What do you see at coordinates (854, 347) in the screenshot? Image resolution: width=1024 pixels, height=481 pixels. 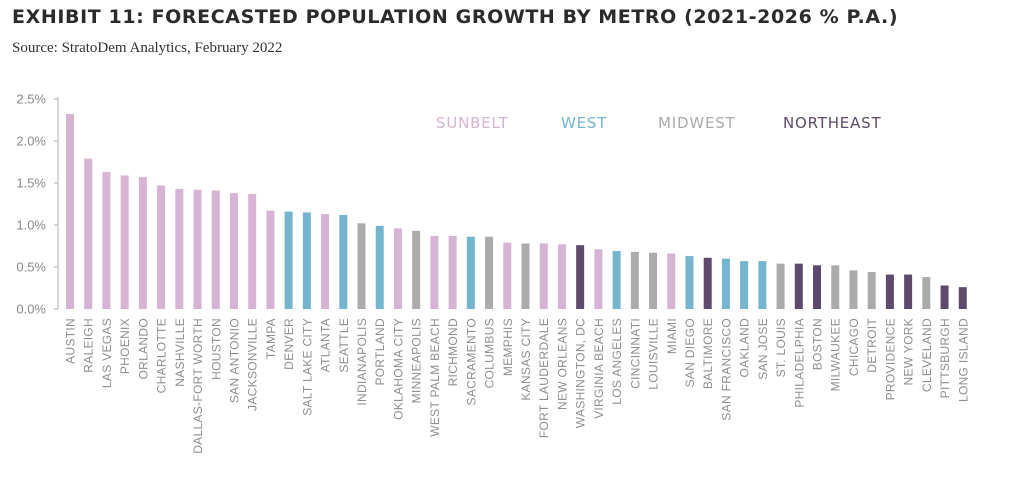 I see `x-category-label: CHICAGO` at bounding box center [854, 347].